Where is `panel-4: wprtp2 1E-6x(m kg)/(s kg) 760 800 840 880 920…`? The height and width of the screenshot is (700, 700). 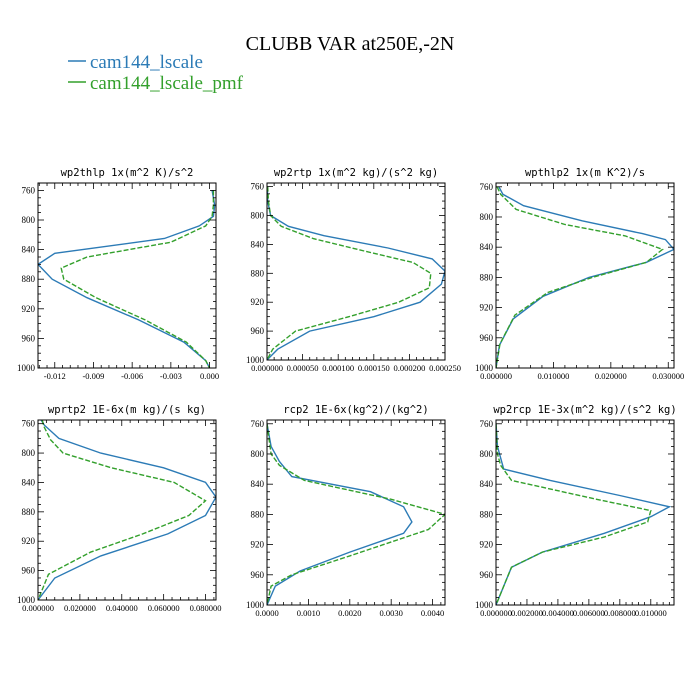 panel-4: wprtp2 1E-6x(m kg)/(s kg) 760 800 840 880 920… is located at coordinates (119, 508).